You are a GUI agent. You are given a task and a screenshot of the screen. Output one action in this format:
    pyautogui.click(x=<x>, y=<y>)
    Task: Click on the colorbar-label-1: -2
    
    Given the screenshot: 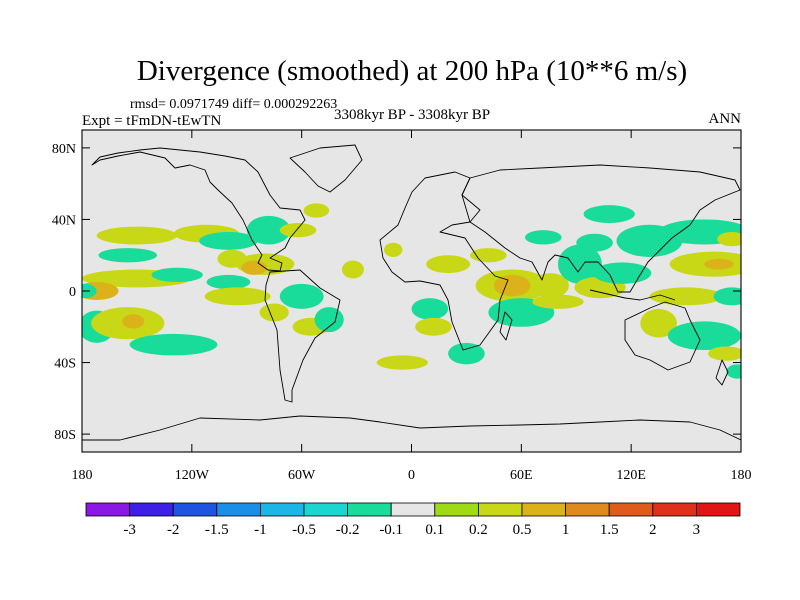 What is the action you would take?
    pyautogui.click(x=173, y=530)
    